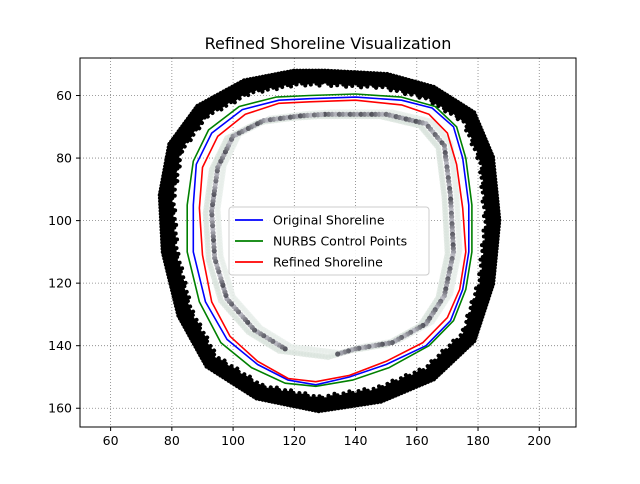 This screenshot has width=640, height=484. Describe the element at coordinates (233, 440) in the screenshot. I see `x-tick-label: 100` at that location.